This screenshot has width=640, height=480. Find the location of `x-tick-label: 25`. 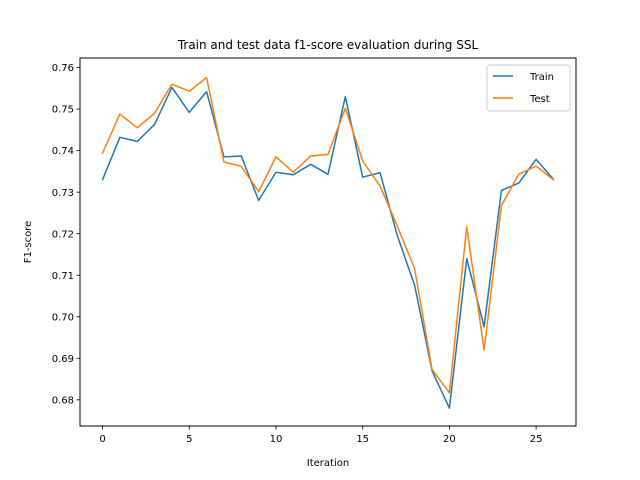

x-tick-label: 25 is located at coordinates (536, 439).